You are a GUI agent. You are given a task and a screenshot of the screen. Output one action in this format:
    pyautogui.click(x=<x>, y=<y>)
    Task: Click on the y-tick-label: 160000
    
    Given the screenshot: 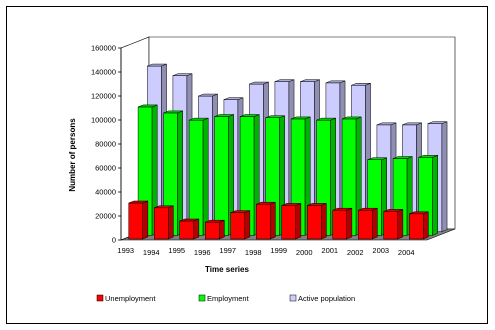 What is the action you would take?
    pyautogui.click(x=103, y=48)
    